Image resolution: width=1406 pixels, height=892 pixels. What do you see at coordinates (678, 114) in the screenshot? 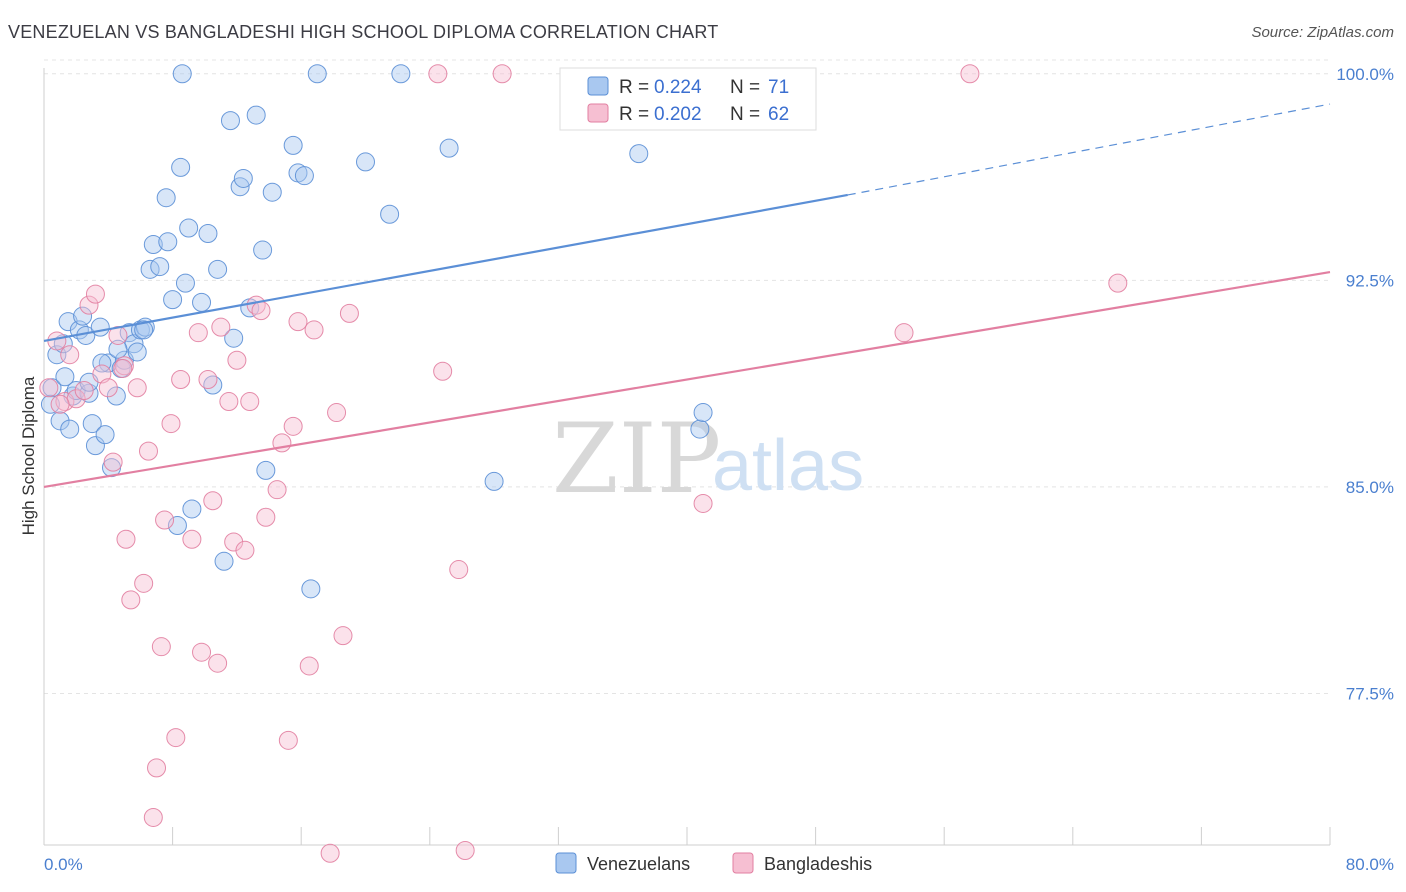
I see `legend-r-value-2: 0.202` at bounding box center [678, 114].